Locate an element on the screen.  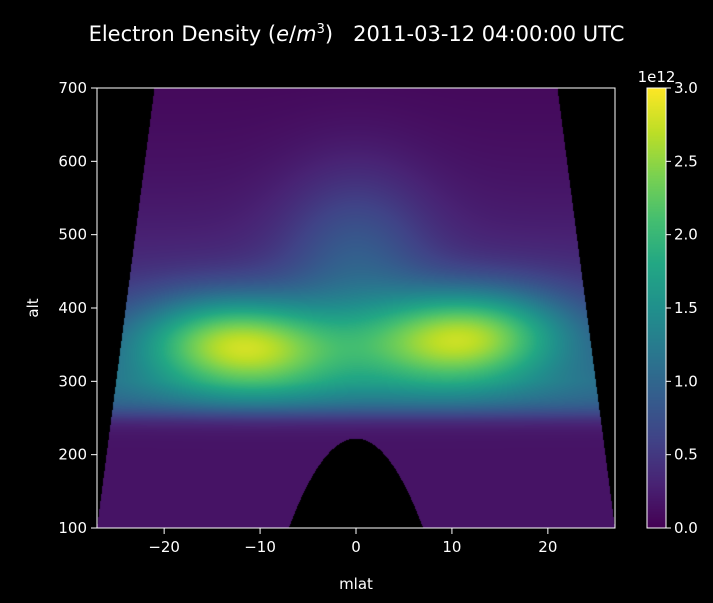
x-axis-ticks: −20 −10 0 10 20 is located at coordinates (352, 542).